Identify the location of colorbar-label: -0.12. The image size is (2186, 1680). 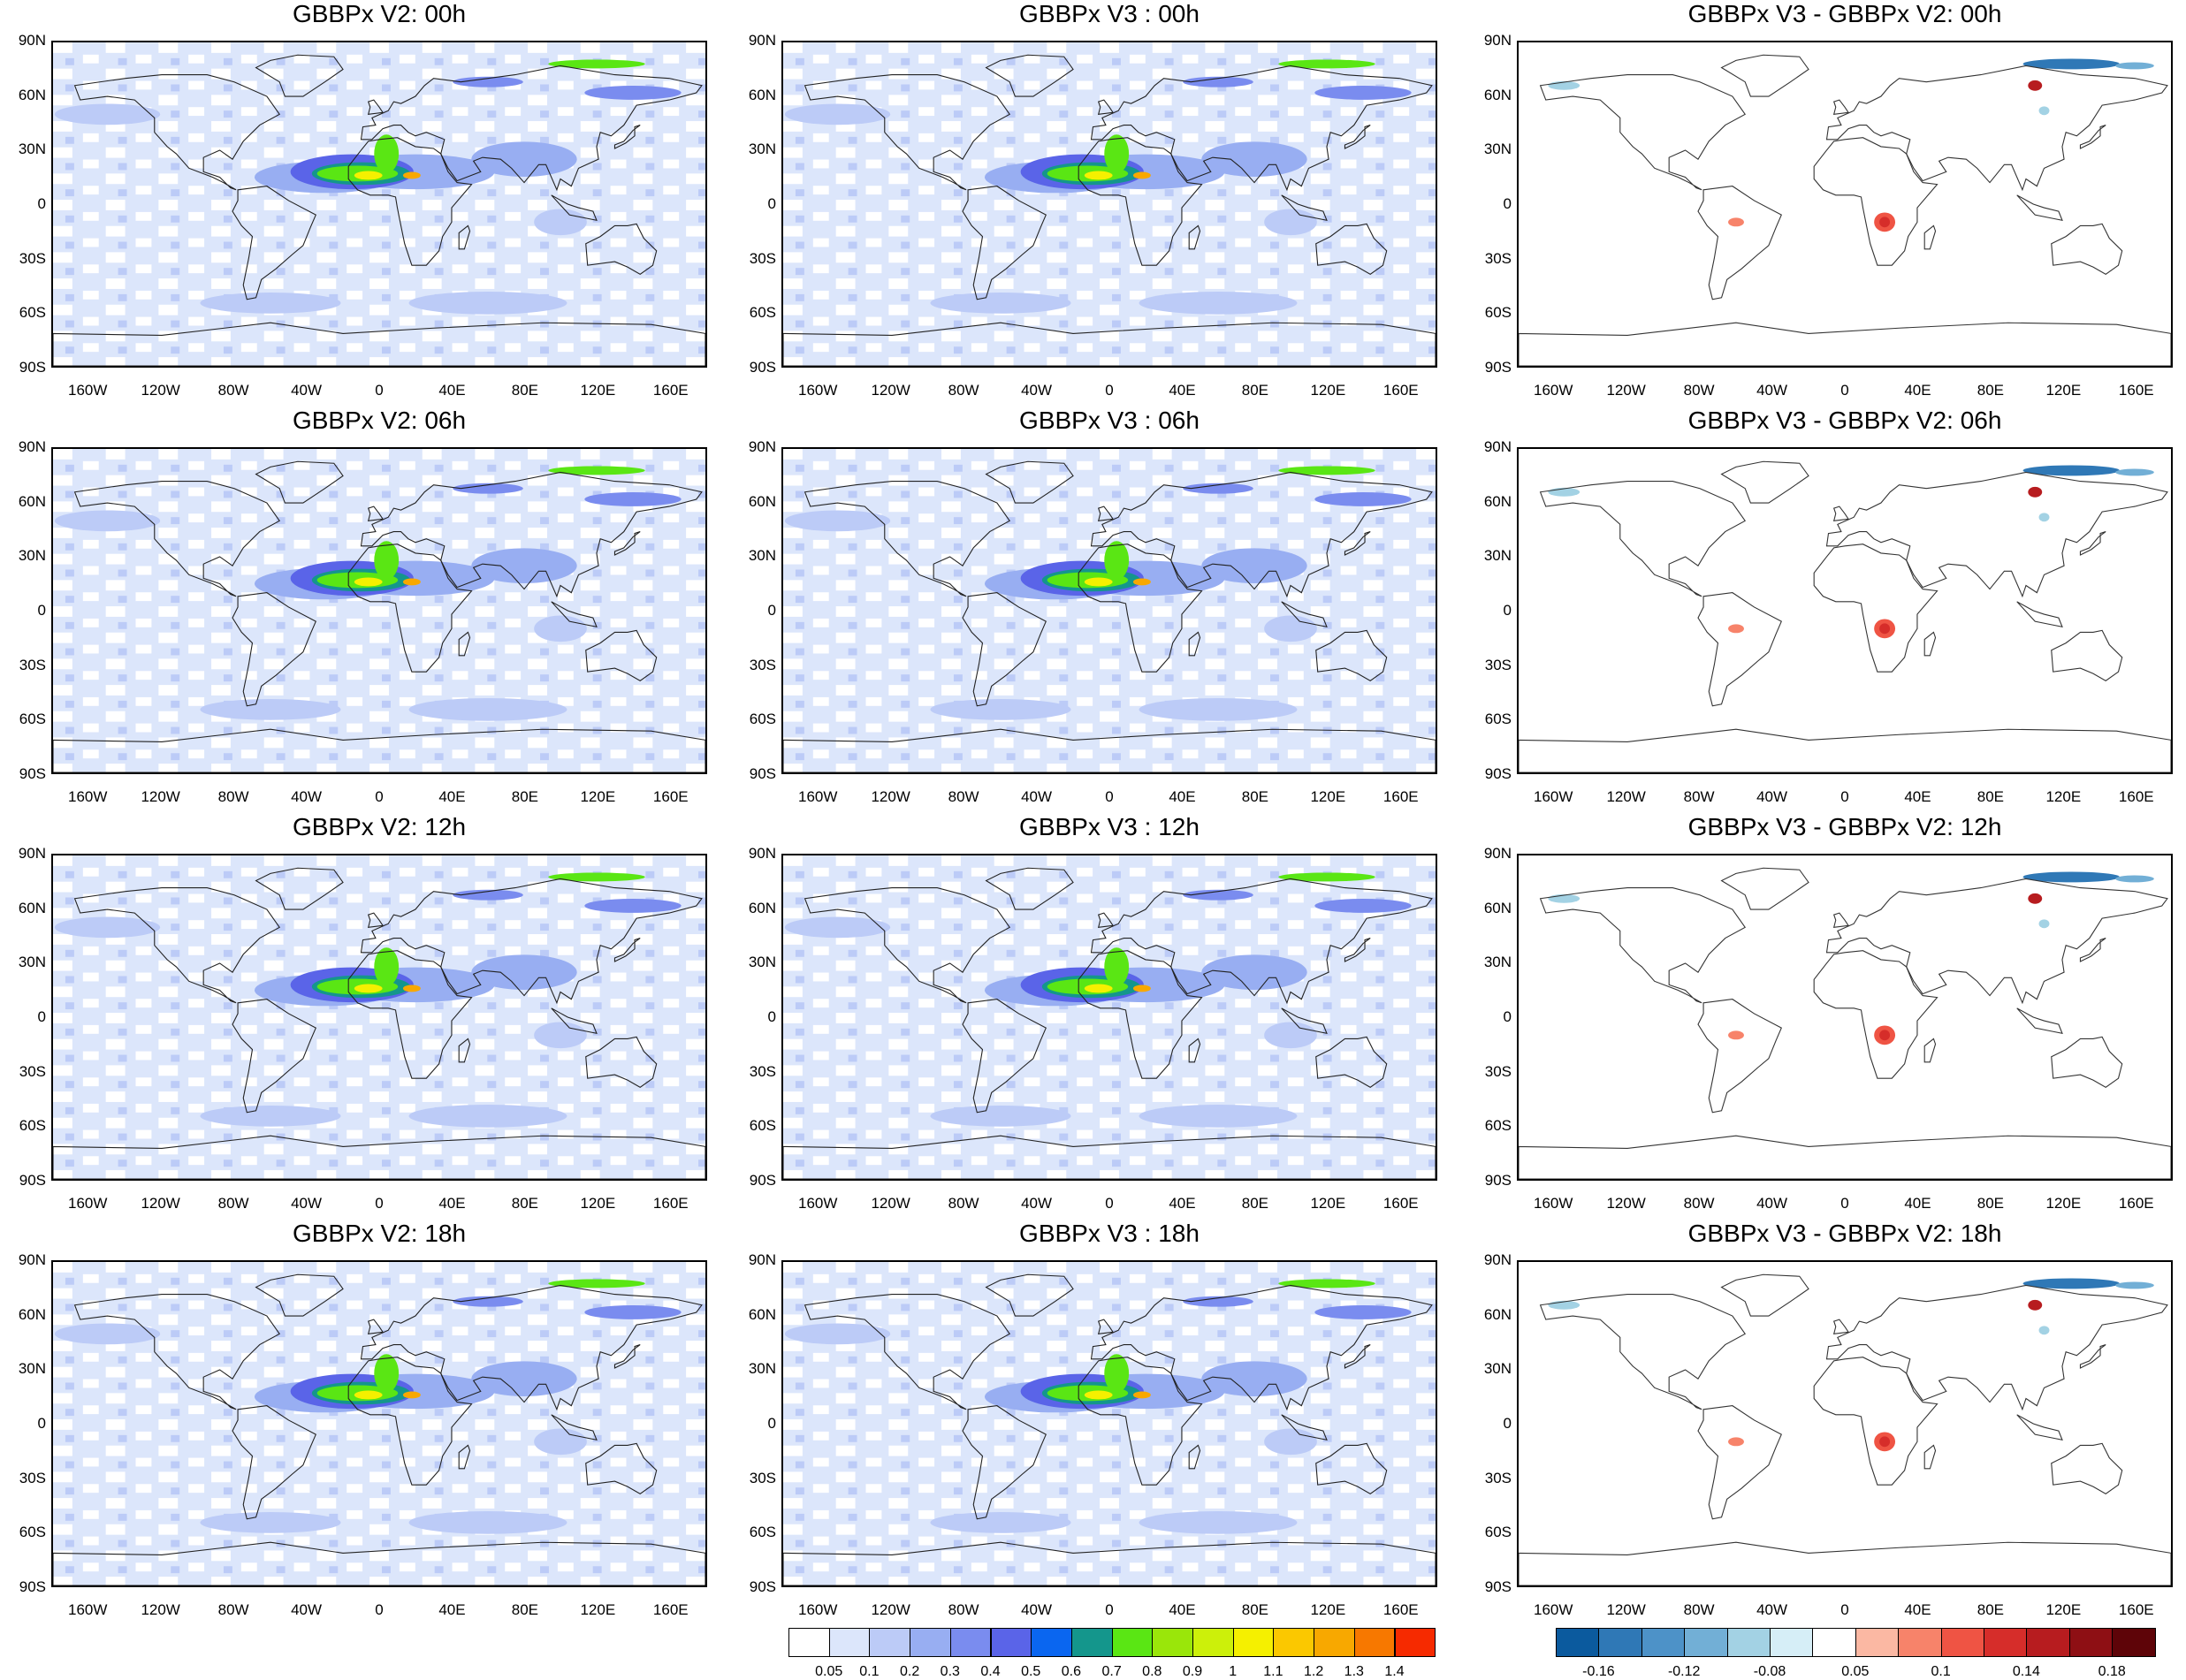
(1684, 1671).